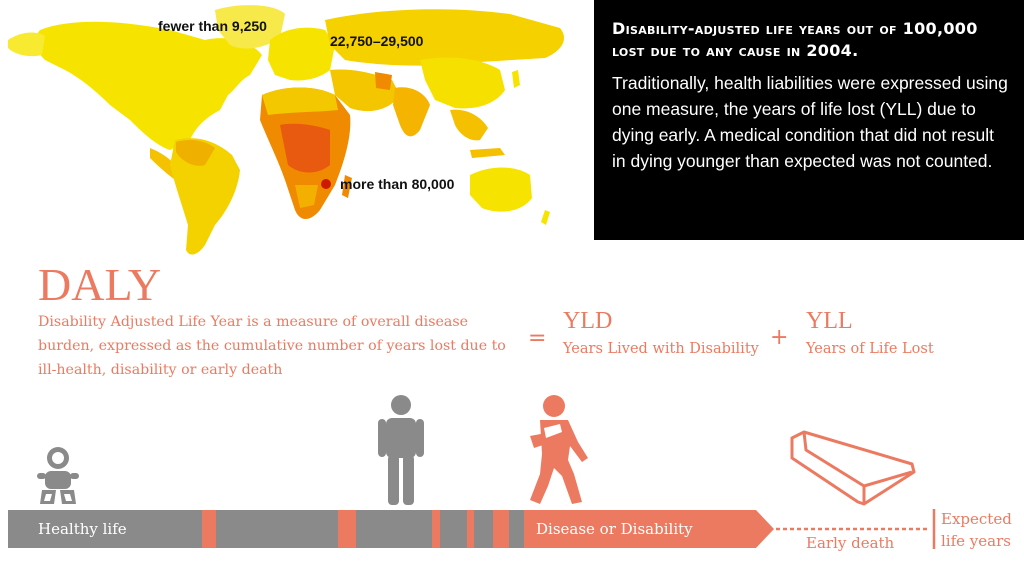  Describe the element at coordinates (383, 81) in the screenshot. I see `map-afghanistan` at that location.